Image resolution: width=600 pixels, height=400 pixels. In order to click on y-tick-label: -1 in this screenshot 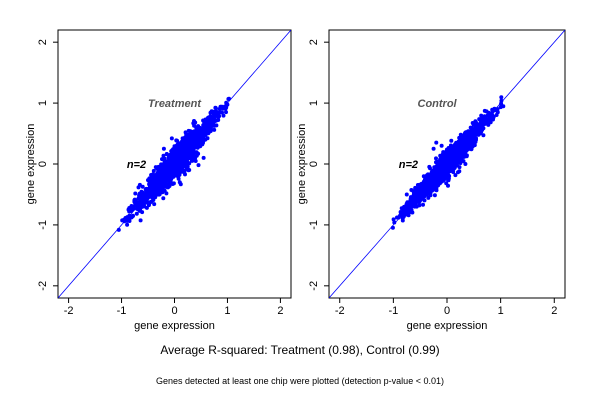, I will do `click(43, 225)`.